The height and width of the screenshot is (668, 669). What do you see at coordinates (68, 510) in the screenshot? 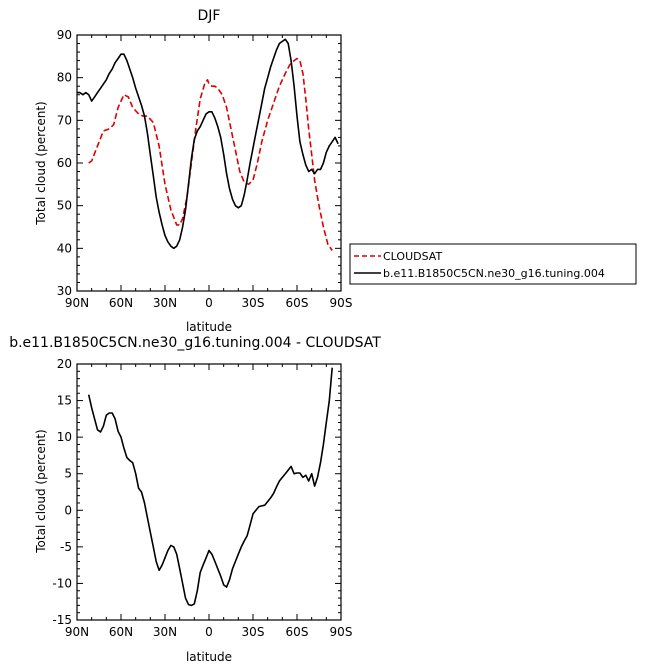
I see `bottom-y-tick-label: 0` at bounding box center [68, 510].